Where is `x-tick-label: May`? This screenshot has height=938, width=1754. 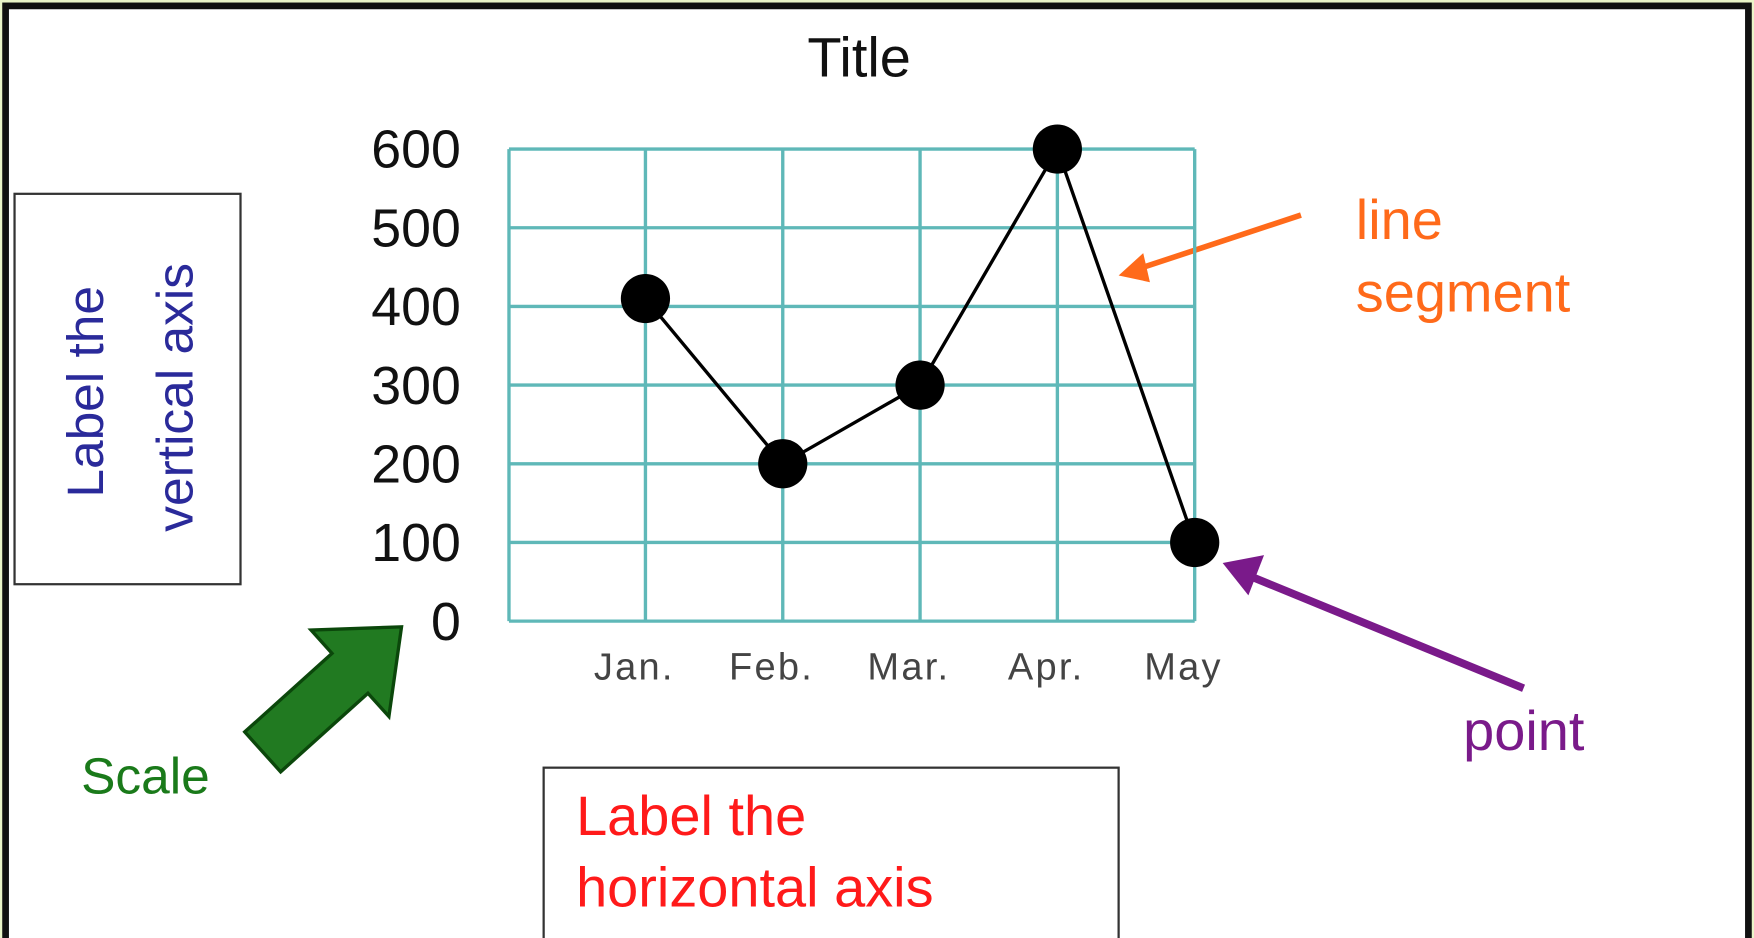
x-tick-label: May is located at coordinates (1183, 667).